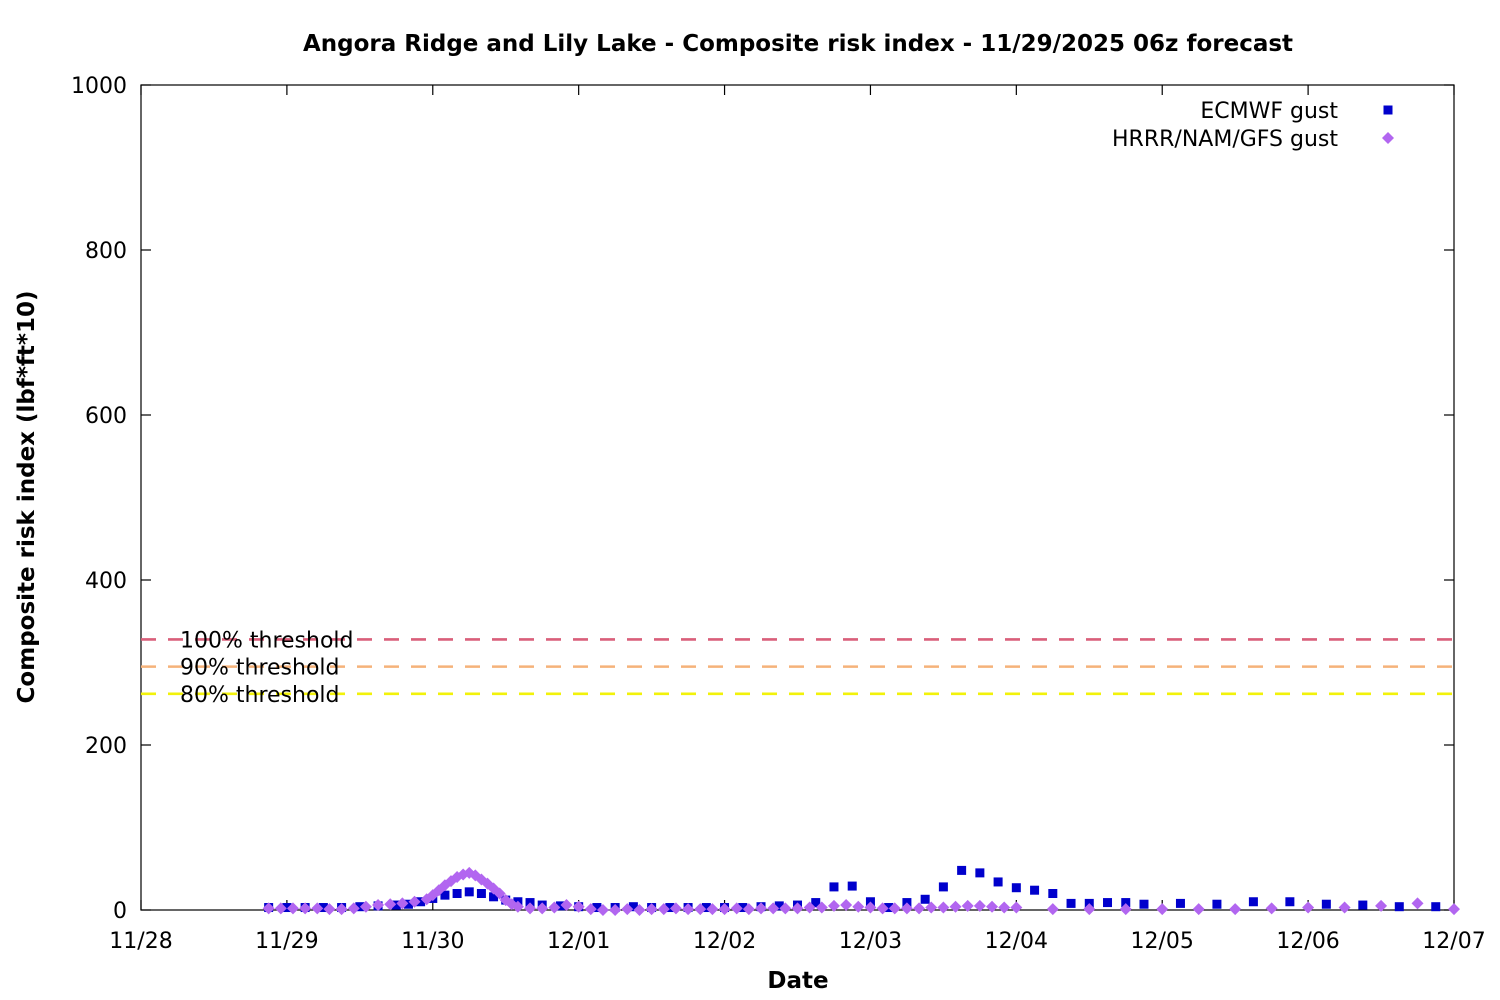  What do you see at coordinates (432, 941) in the screenshot?
I see `x-tick-label: 11/30` at bounding box center [432, 941].